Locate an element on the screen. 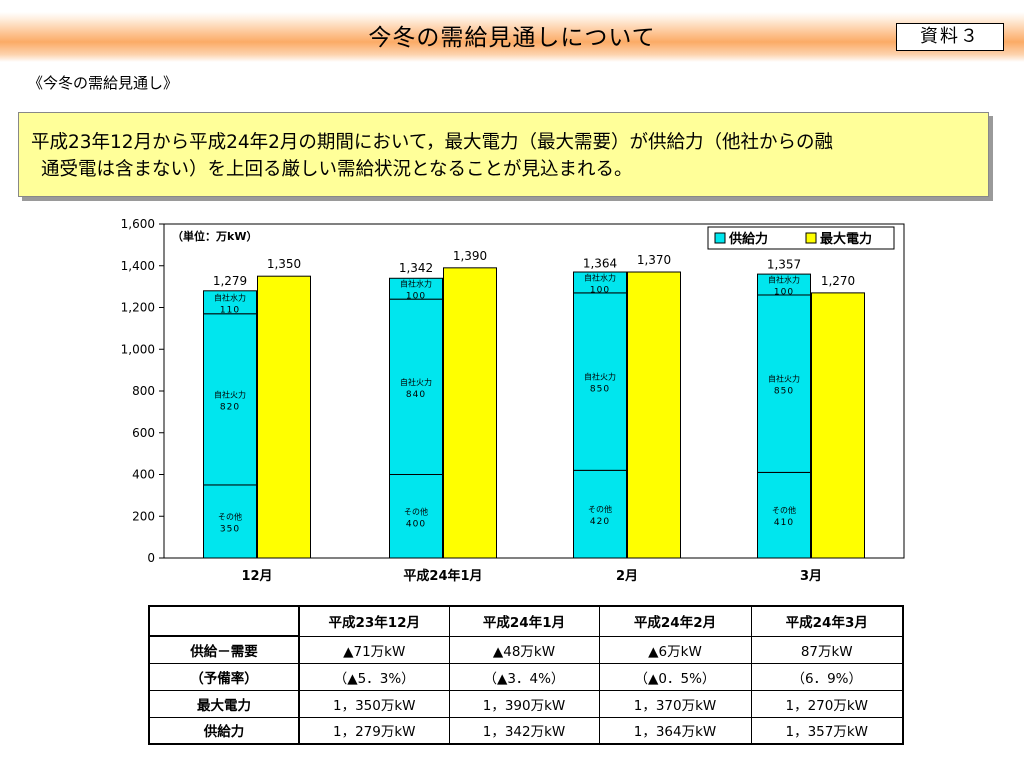 The width and height of the screenshot is (1024, 768). segment-value-label: 400 is located at coordinates (416, 524).